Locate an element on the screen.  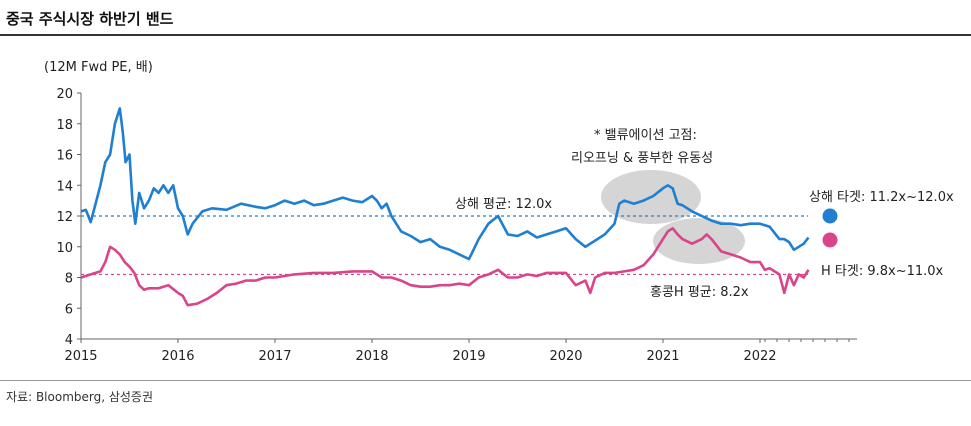
y-axis: 4 6 8 10 12 14 16 18 20 is located at coordinates (69, 217).